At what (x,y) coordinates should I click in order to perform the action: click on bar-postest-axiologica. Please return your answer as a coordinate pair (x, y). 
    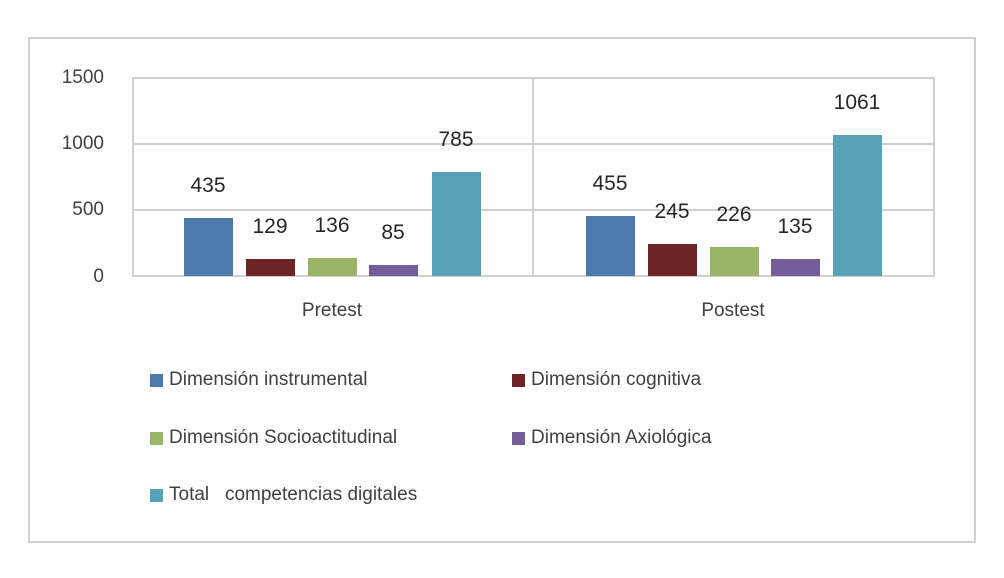
    Looking at the image, I should click on (795, 267).